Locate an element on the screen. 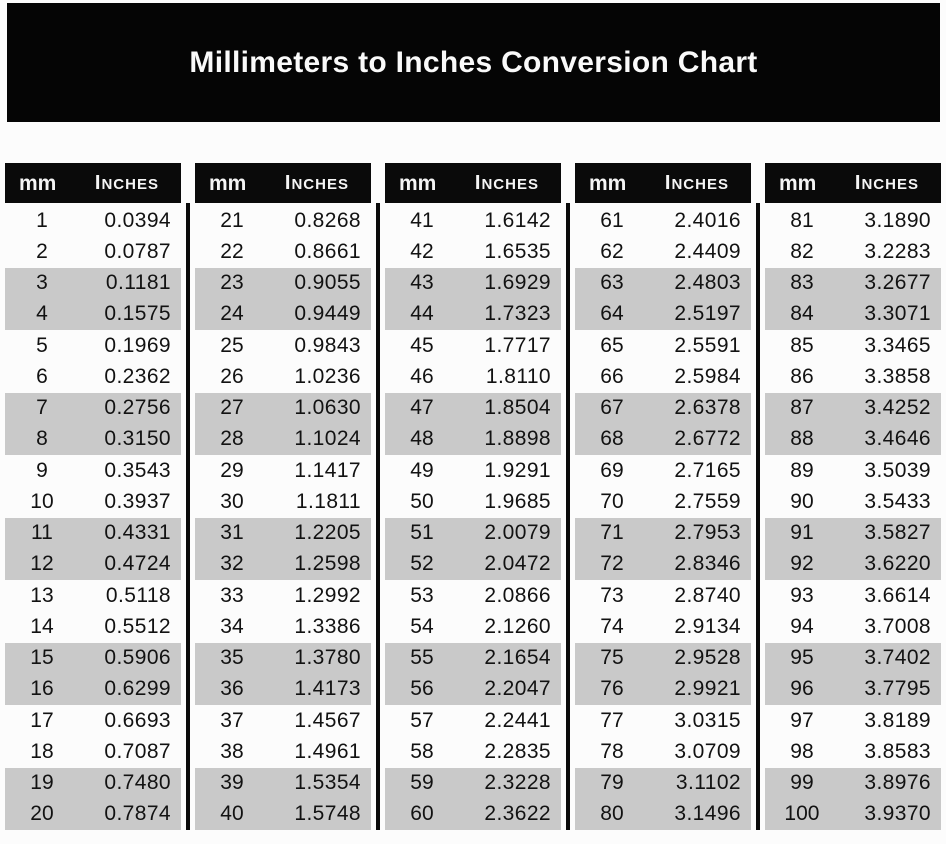 Image resolution: width=946 pixels, height=844 pixels. table-row: 55 2.1654 is located at coordinates (473, 658).